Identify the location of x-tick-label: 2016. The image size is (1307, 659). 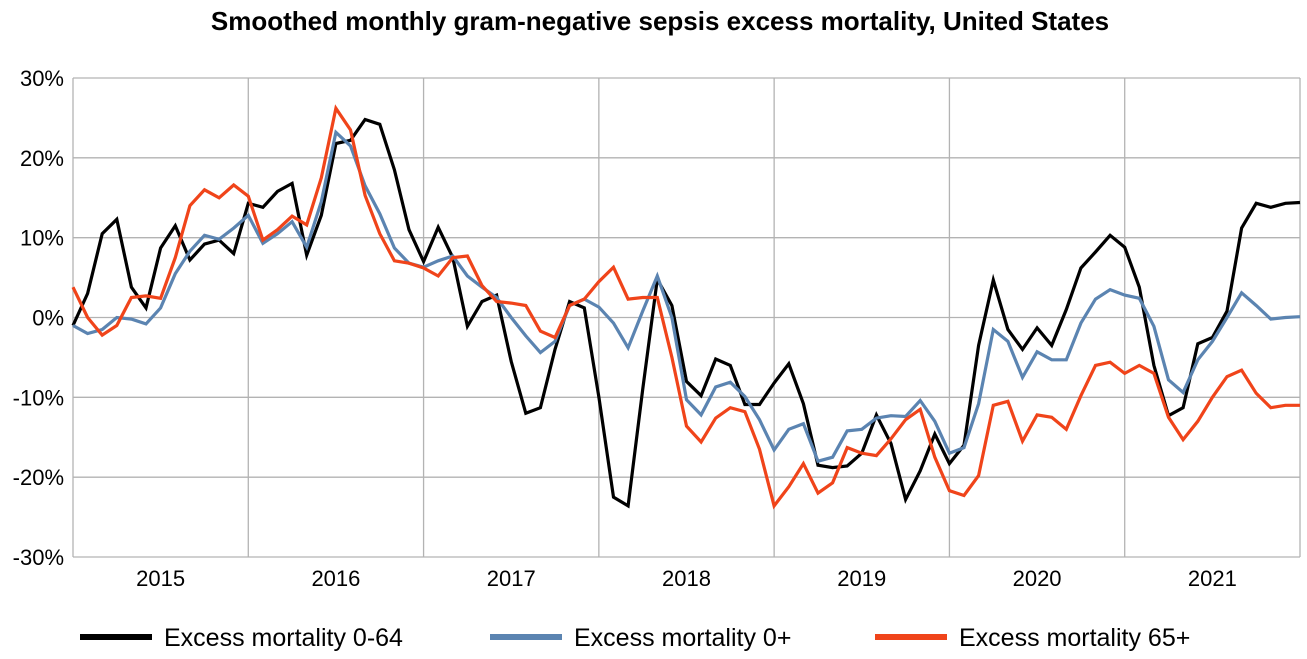
(335, 578).